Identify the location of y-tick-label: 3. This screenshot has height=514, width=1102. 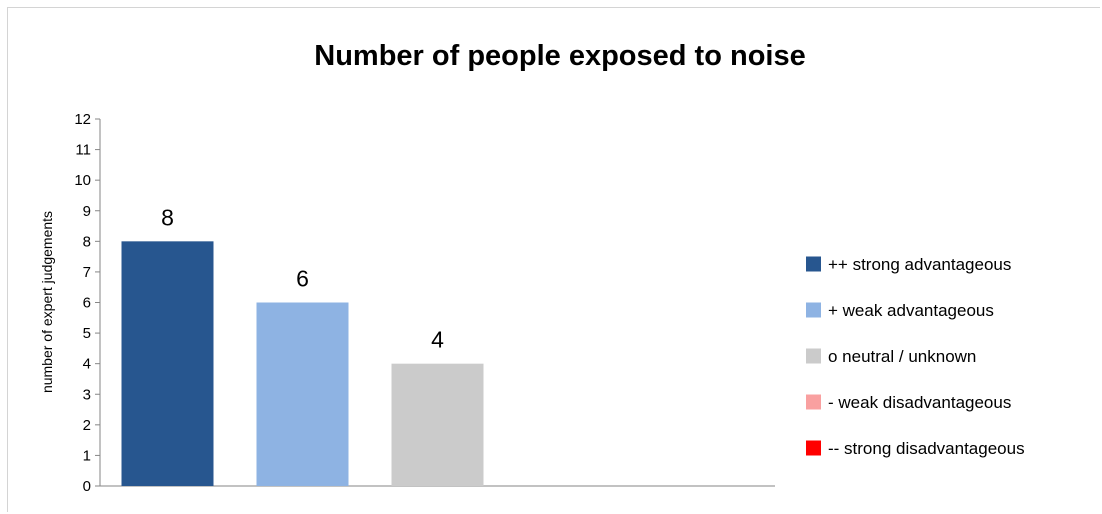
(87, 394).